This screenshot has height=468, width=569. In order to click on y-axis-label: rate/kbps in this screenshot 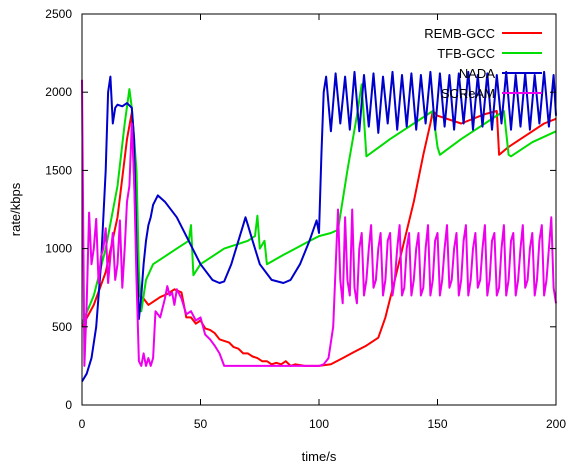, I will do `click(15, 209)`.